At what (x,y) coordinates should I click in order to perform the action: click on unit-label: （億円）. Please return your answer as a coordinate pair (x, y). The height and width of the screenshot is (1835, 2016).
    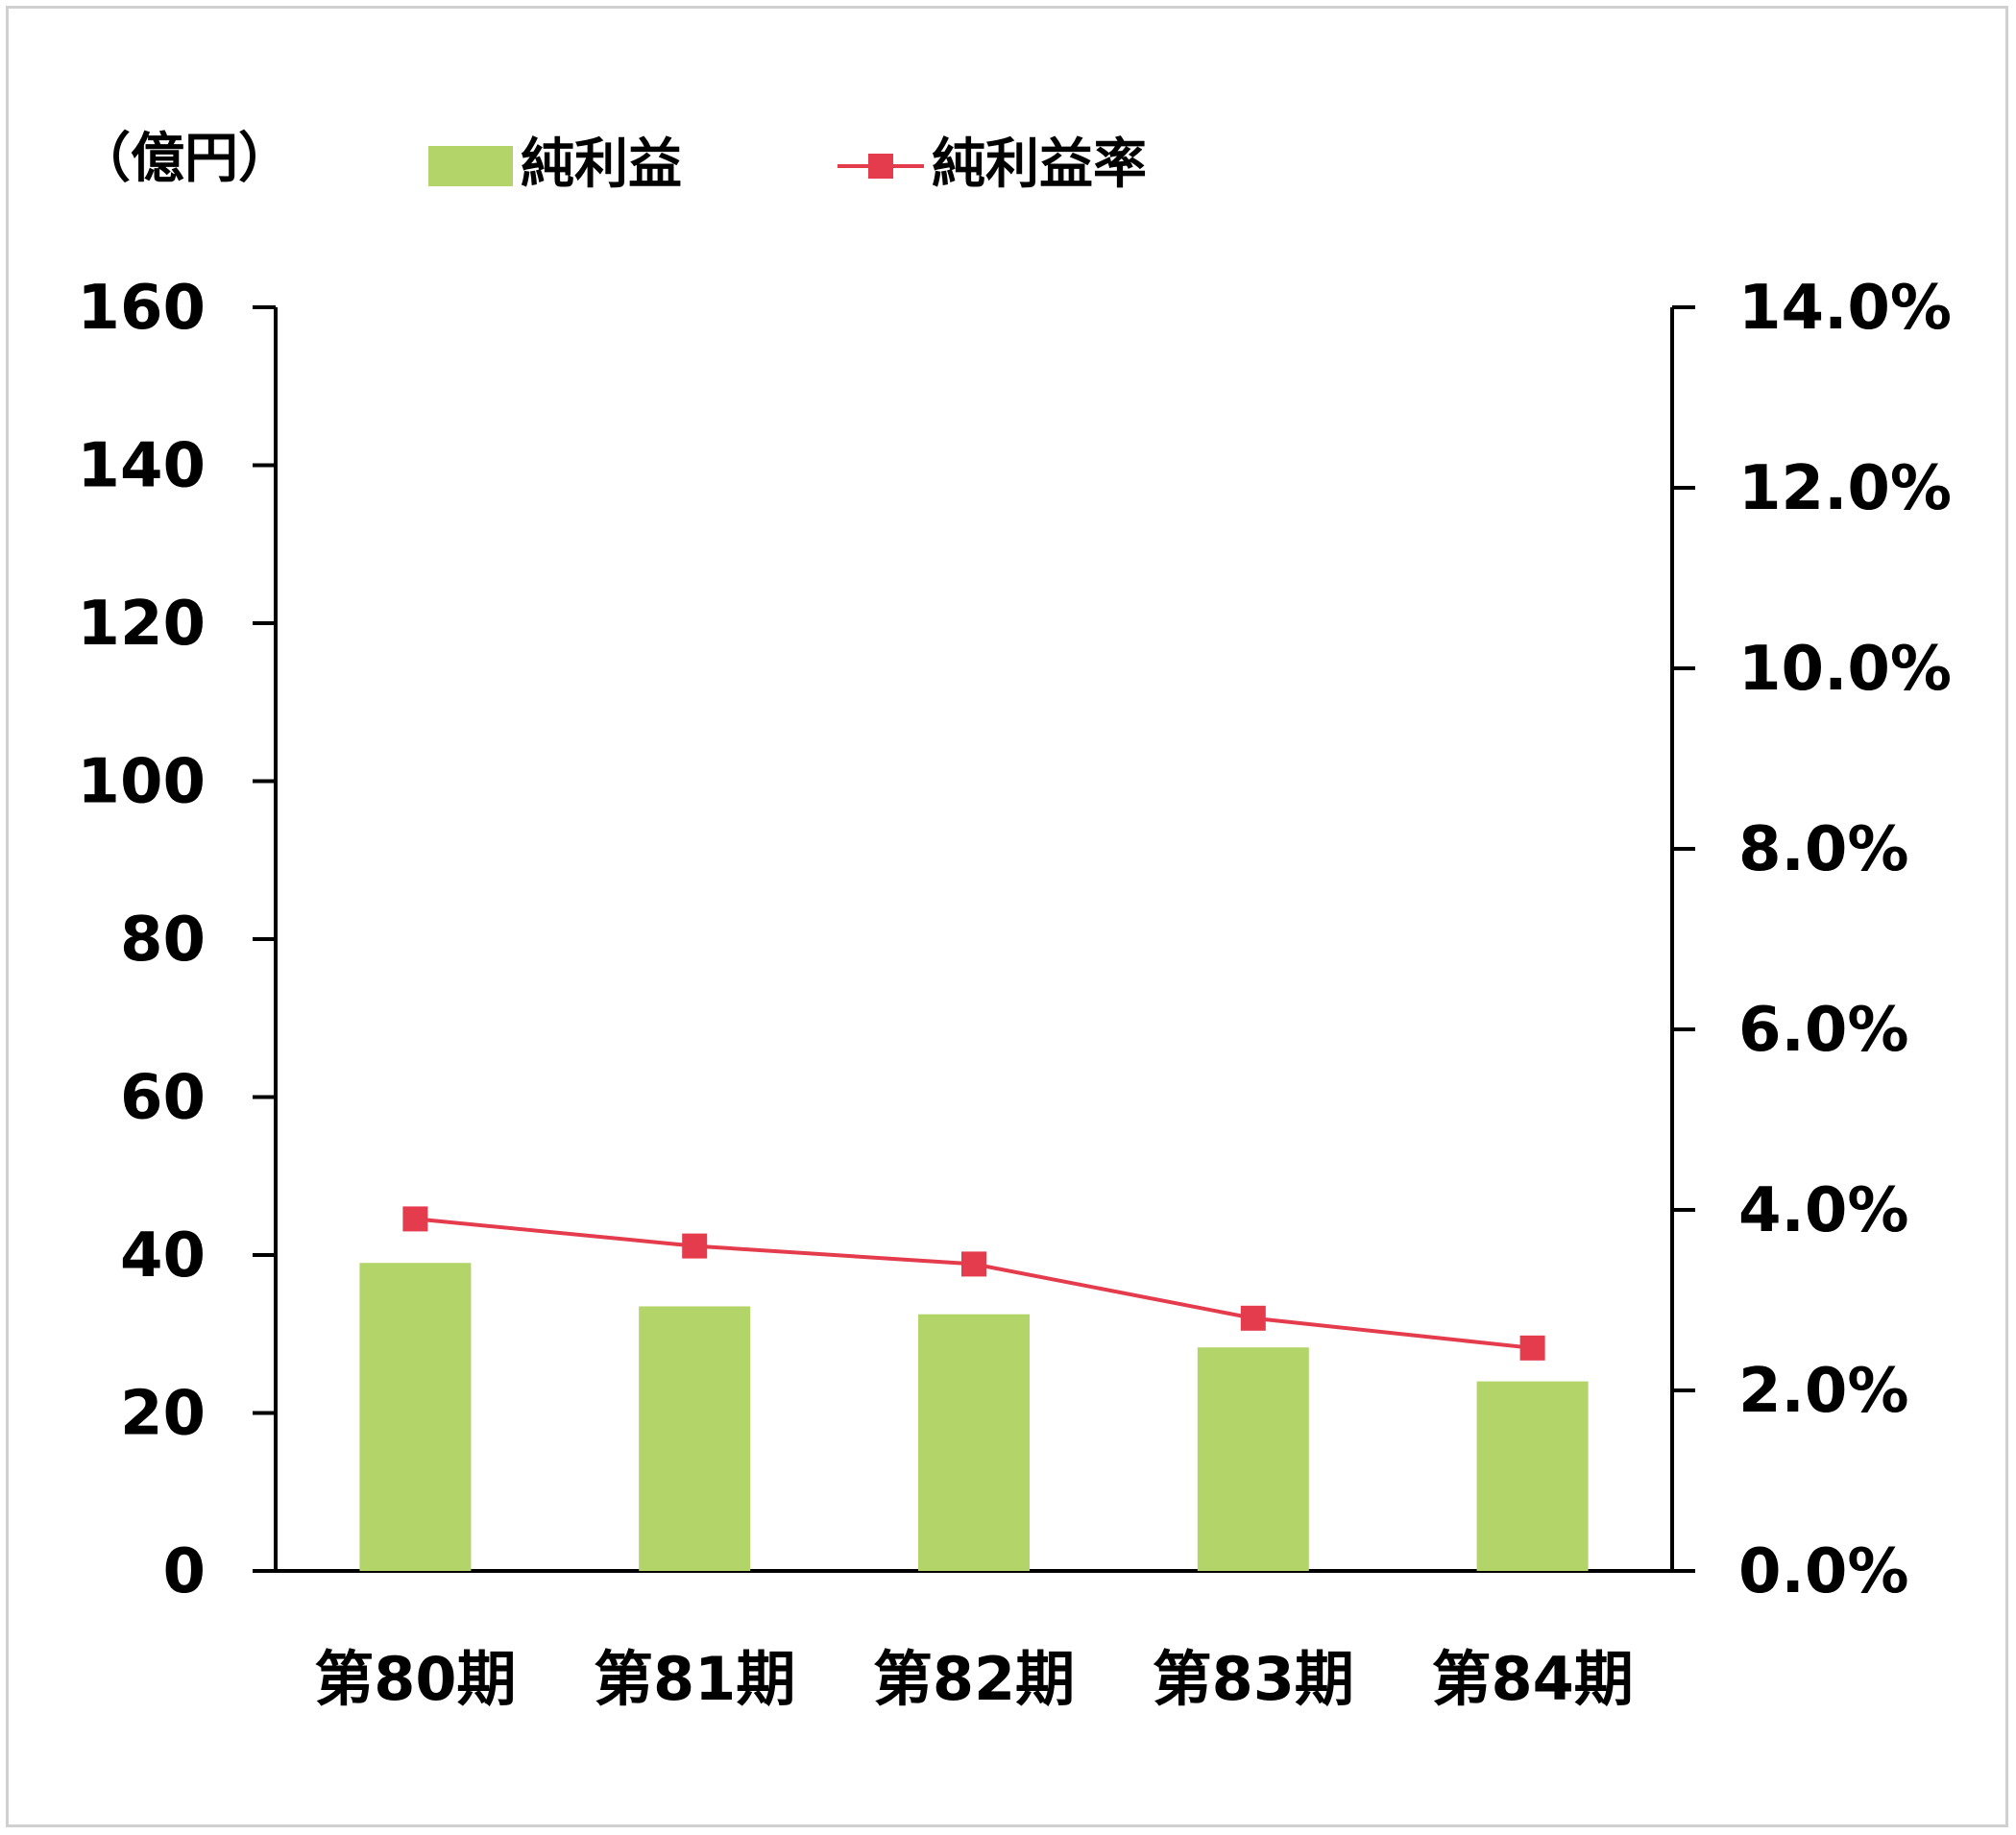
    Looking at the image, I should click on (184, 159).